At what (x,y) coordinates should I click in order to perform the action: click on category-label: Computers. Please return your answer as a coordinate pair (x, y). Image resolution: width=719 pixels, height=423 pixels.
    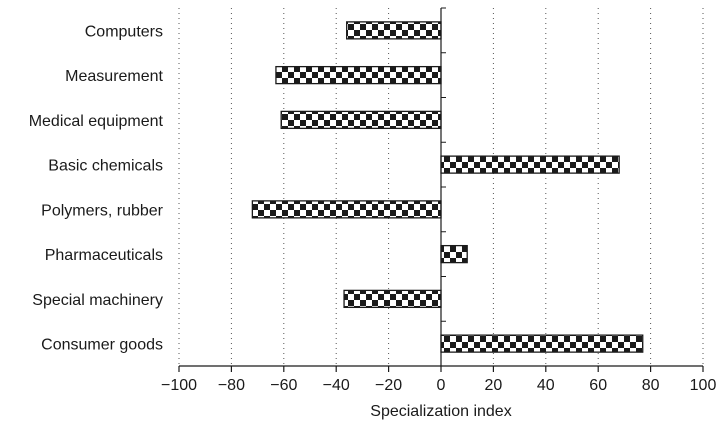
    Looking at the image, I should click on (124, 31).